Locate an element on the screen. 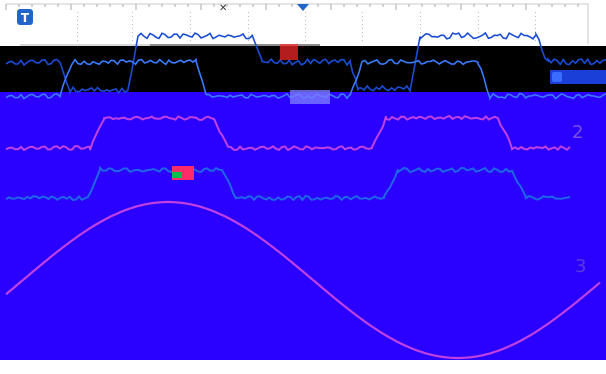 The height and width of the screenshot is (374, 606). waveform-area-left-edge is located at coordinates (3, 226).